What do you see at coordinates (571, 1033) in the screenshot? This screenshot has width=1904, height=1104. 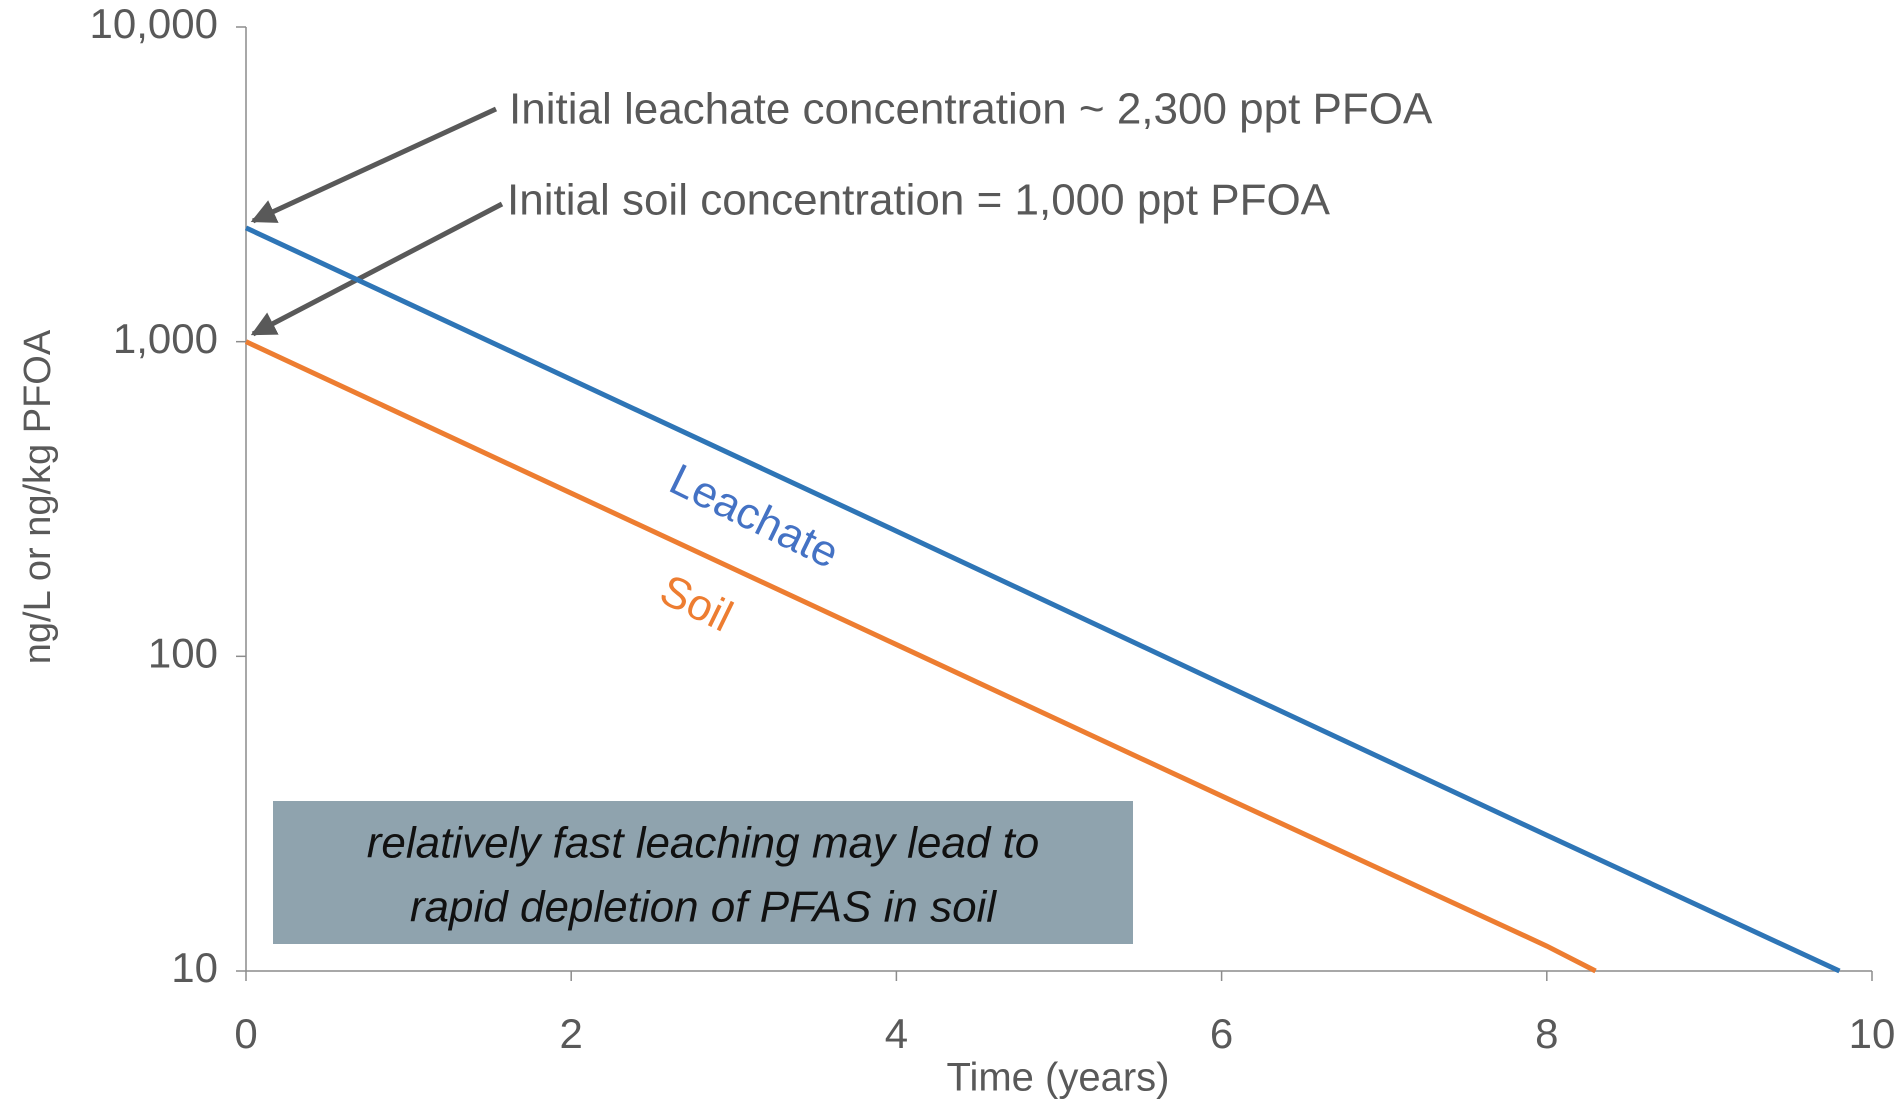 I see `x-tick-label: 2` at bounding box center [571, 1033].